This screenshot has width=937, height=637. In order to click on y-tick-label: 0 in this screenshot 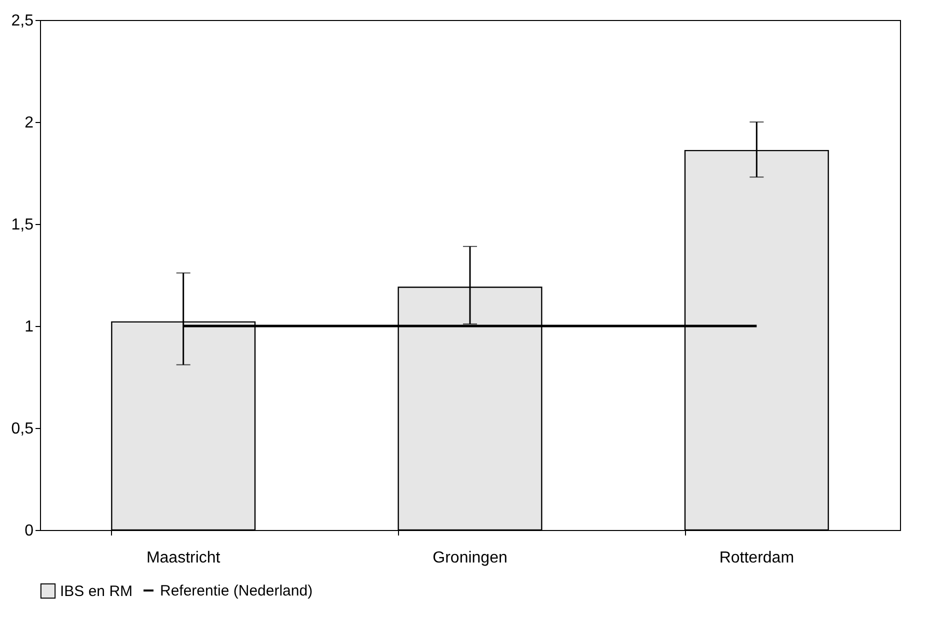, I will do `click(29, 531)`.